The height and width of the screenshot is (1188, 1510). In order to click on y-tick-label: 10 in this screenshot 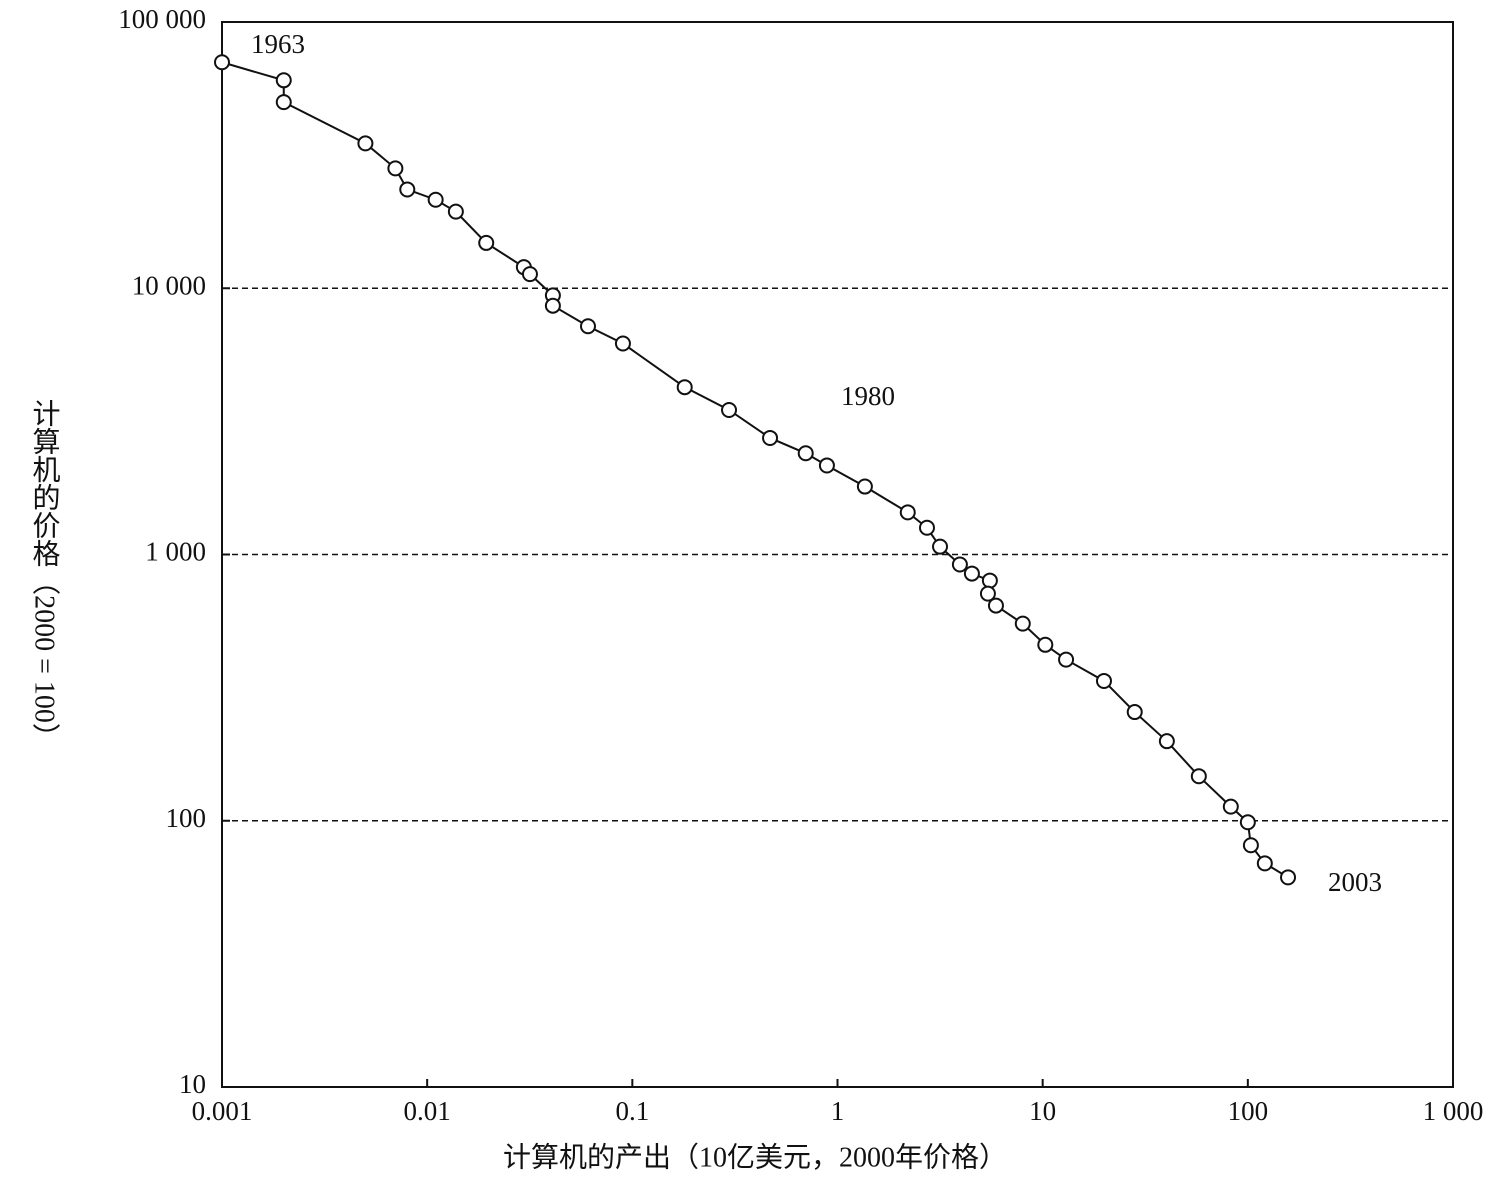, I will do `click(192, 1084)`.